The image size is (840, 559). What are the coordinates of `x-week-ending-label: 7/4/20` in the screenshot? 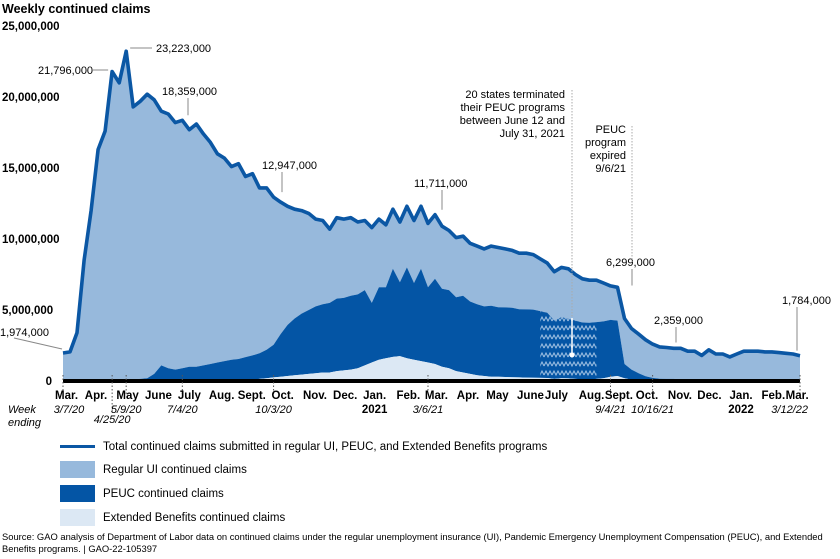 It's located at (182, 410).